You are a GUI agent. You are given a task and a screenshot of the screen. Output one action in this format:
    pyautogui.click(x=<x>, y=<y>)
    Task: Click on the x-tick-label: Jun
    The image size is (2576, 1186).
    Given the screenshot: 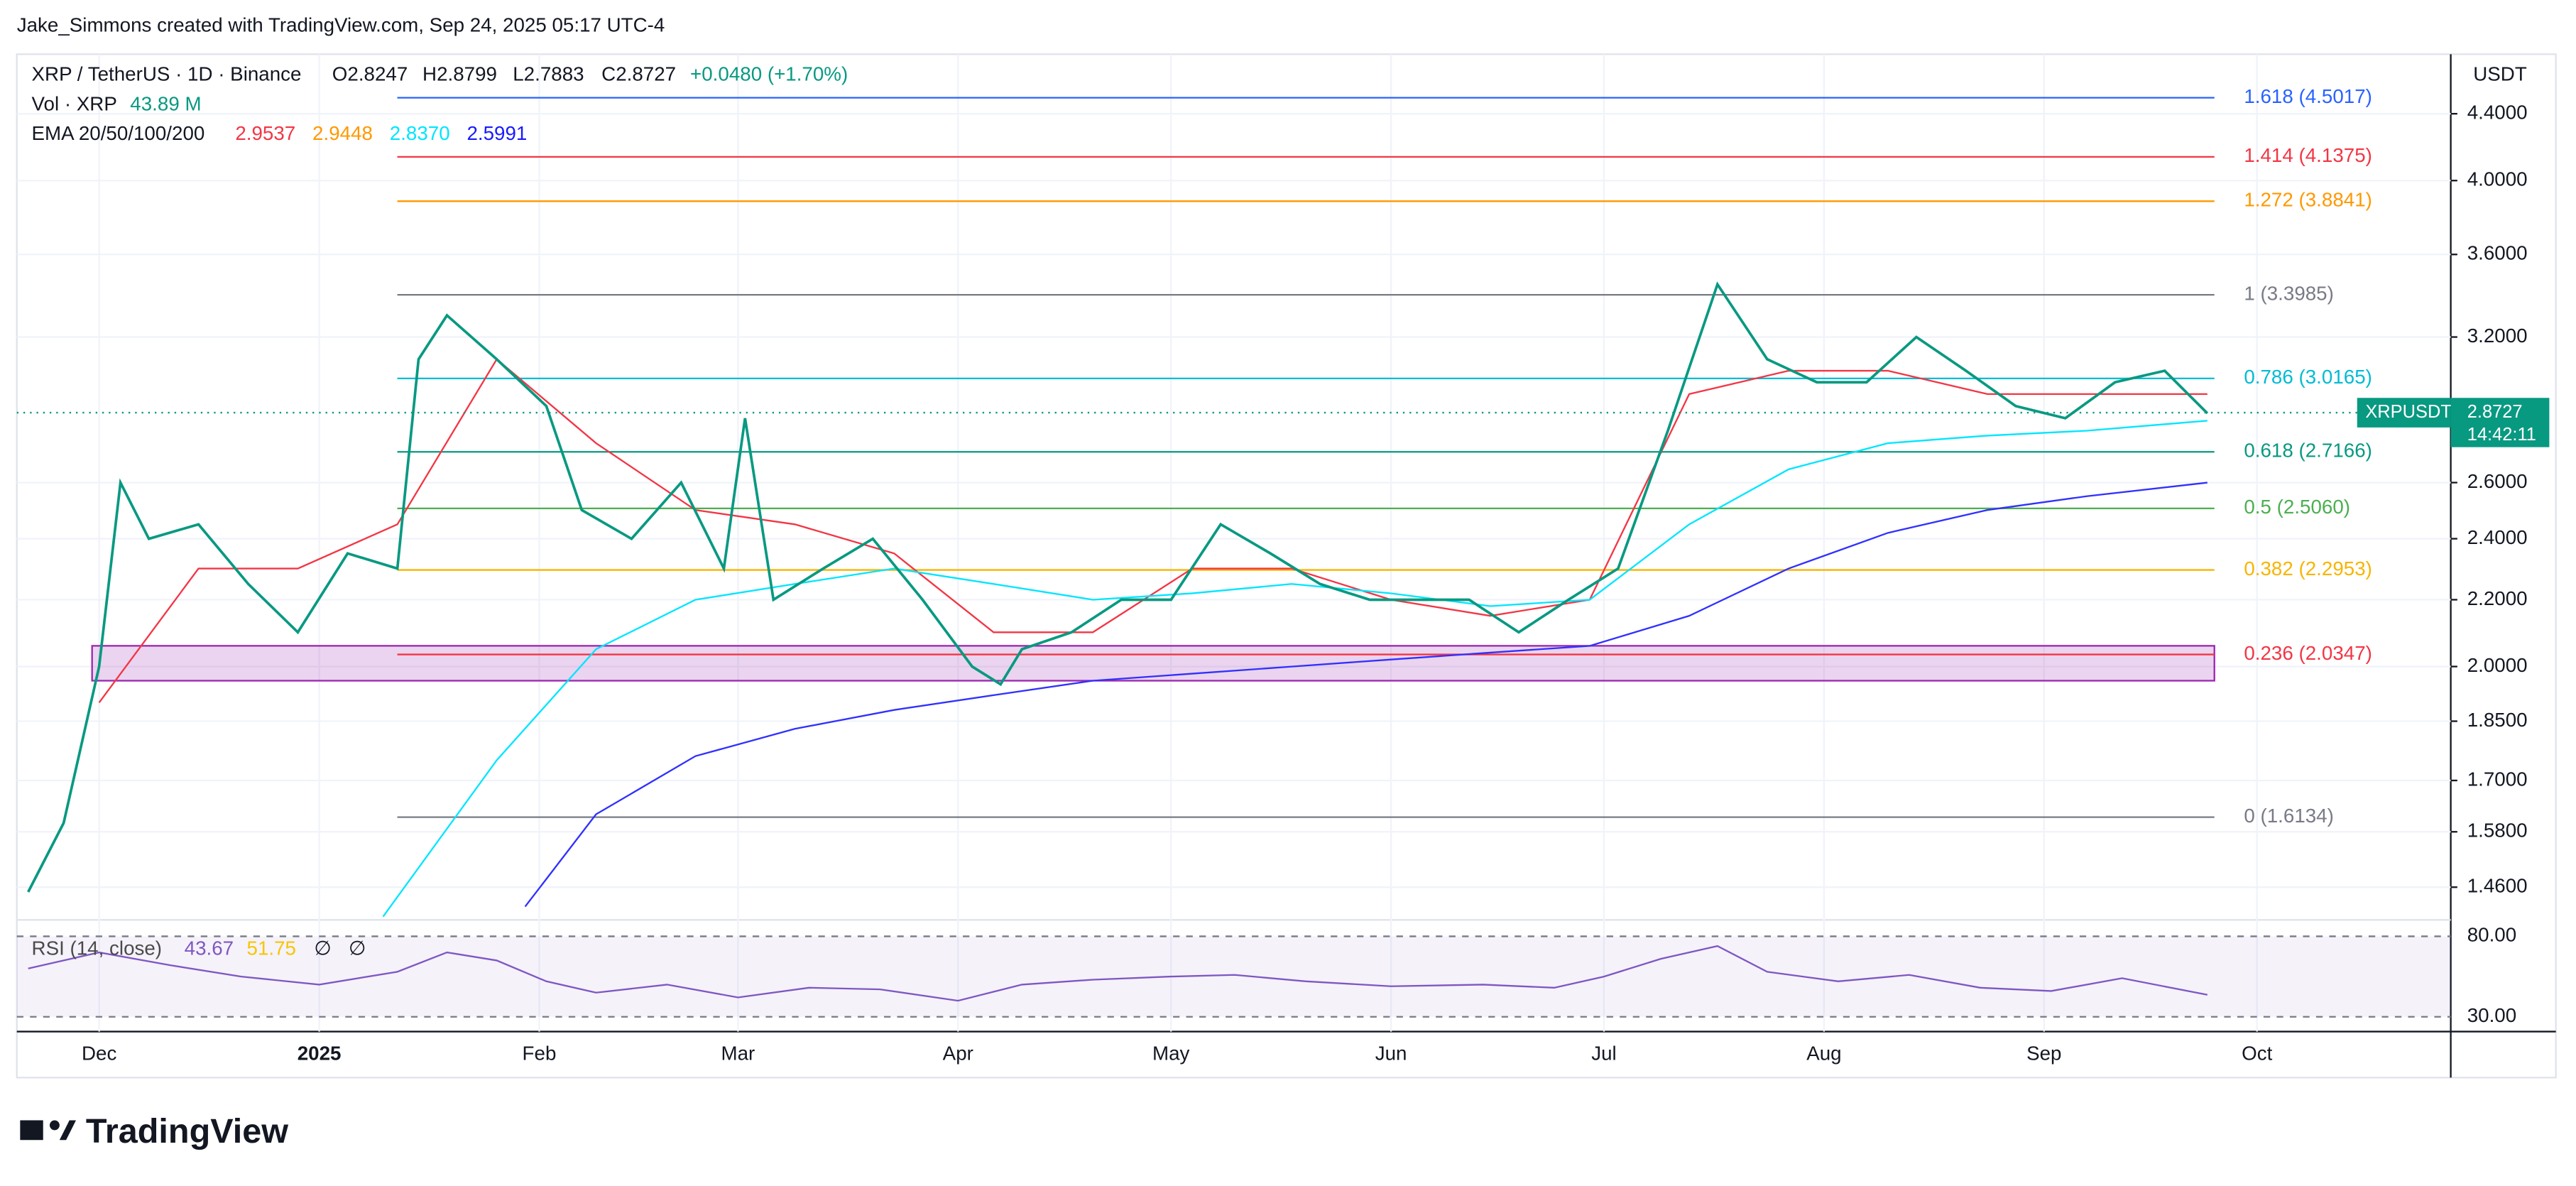 What is the action you would take?
    pyautogui.click(x=1391, y=1053)
    